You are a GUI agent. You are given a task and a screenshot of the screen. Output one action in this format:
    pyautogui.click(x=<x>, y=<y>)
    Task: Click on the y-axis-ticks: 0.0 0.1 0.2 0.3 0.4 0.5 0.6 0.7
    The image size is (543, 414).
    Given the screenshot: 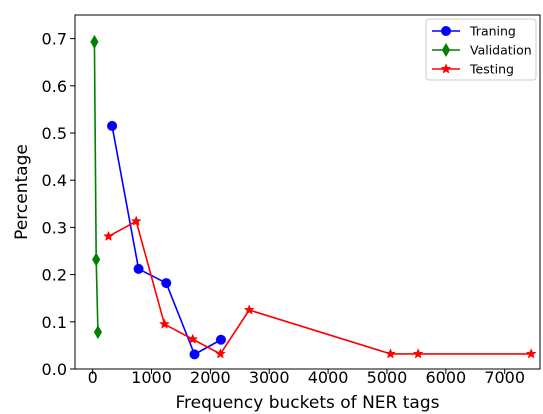 What is the action you would take?
    pyautogui.click(x=58, y=204)
    